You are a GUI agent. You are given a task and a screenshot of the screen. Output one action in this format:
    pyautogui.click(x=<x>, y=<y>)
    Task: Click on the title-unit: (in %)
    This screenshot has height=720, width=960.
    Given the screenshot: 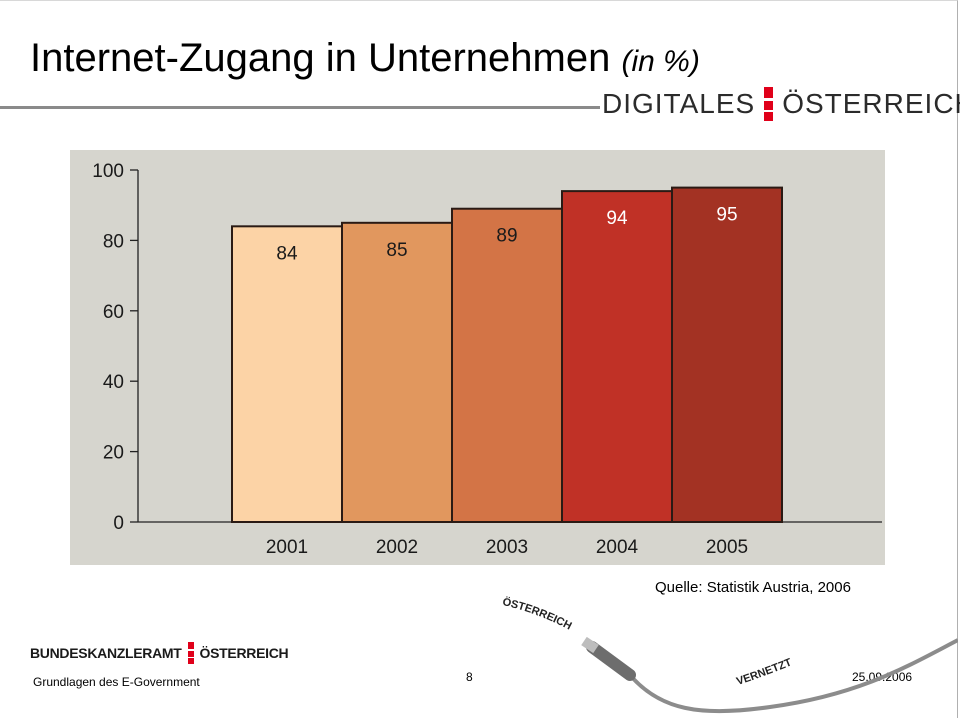 What is the action you would take?
    pyautogui.click(x=660, y=61)
    